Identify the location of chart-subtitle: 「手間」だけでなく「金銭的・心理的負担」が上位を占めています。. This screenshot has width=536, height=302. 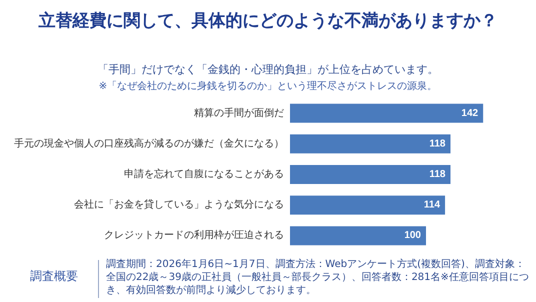
(268, 69).